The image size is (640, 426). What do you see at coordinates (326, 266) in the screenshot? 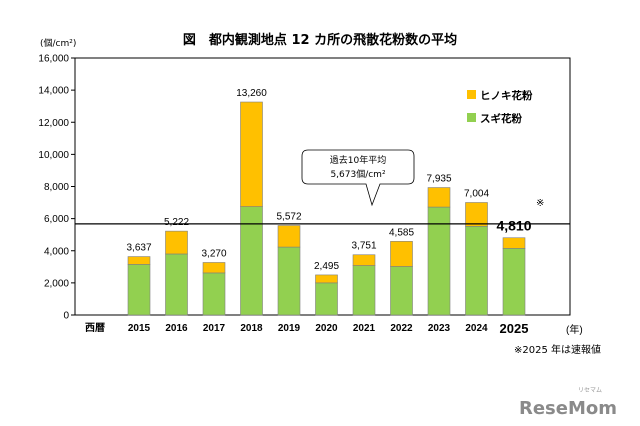
I see `data-label: 2,495` at bounding box center [326, 266].